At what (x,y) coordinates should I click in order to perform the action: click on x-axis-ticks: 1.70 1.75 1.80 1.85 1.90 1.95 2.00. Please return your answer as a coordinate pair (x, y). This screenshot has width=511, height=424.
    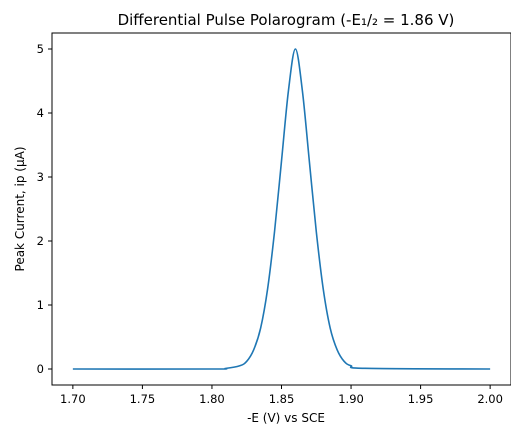
    Looking at the image, I should click on (281, 395).